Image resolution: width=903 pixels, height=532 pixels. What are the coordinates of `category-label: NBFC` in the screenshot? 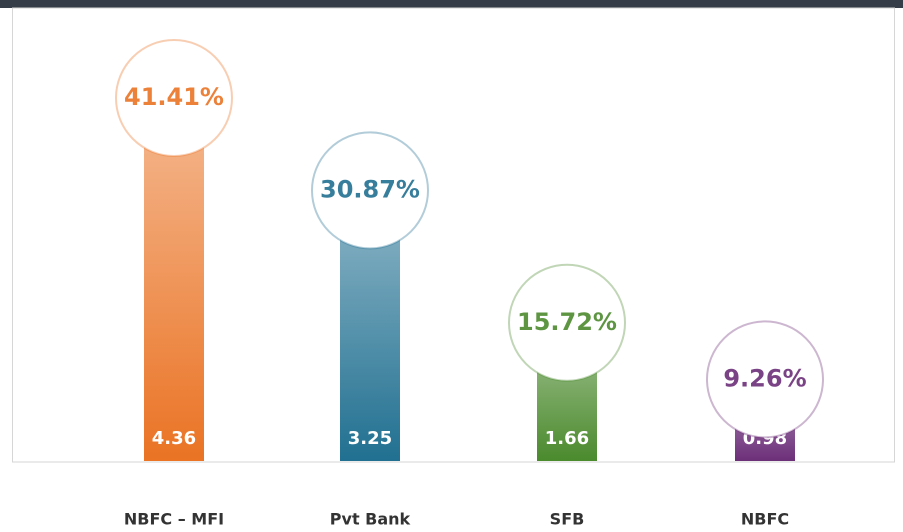 It's located at (765, 519).